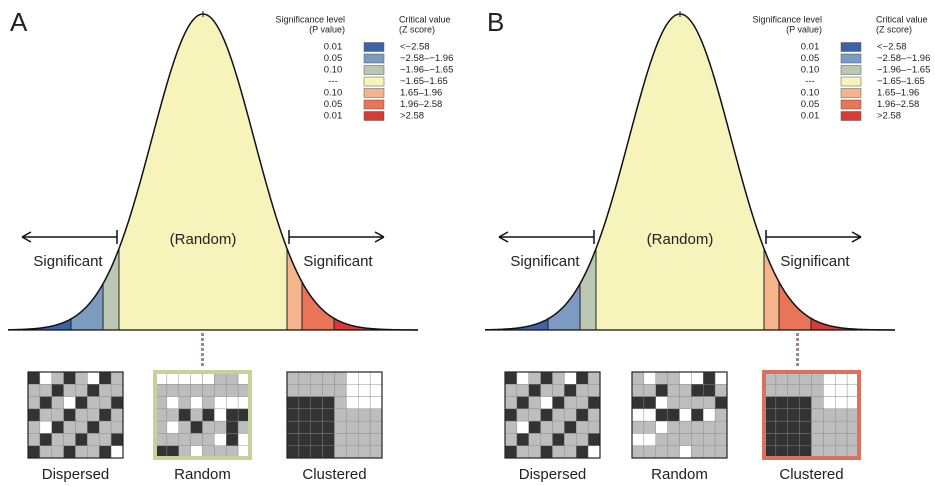  Describe the element at coordinates (679, 474) in the screenshot. I see `map-label: Random` at that location.